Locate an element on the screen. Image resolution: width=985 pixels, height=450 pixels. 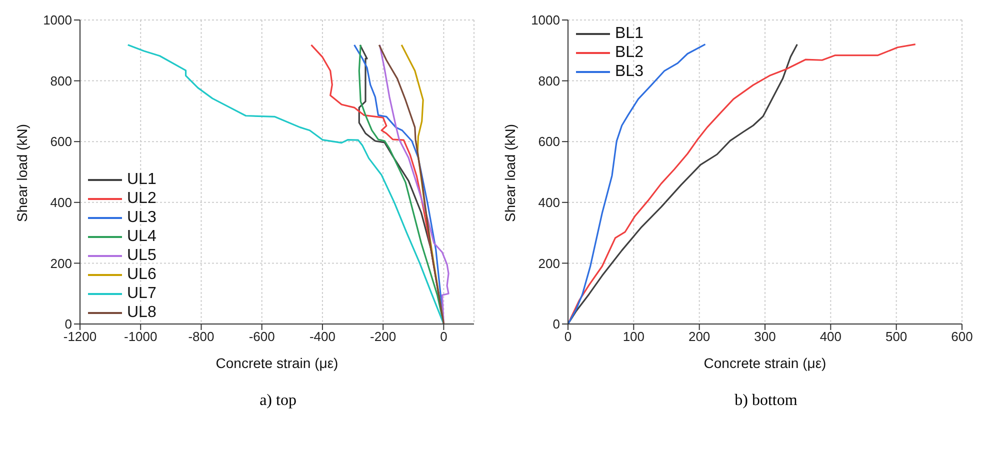
x-tick-label: 400 is located at coordinates (831, 336).